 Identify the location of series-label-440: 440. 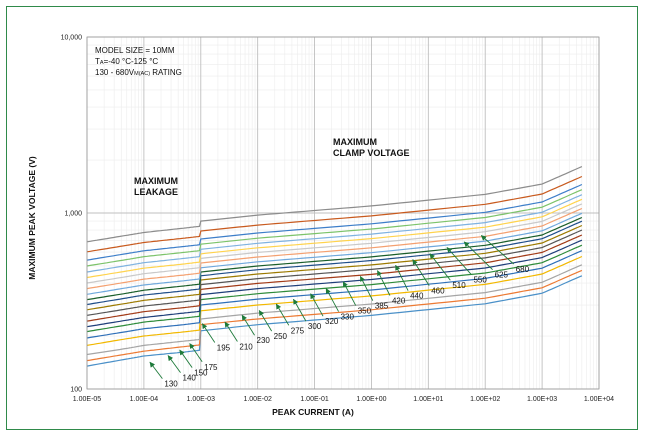
(417, 296).